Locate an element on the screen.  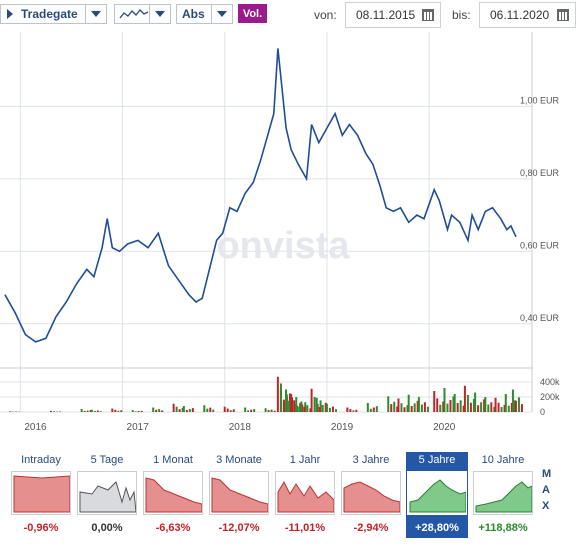
x-tick-label: 2019 is located at coordinates (342, 427).